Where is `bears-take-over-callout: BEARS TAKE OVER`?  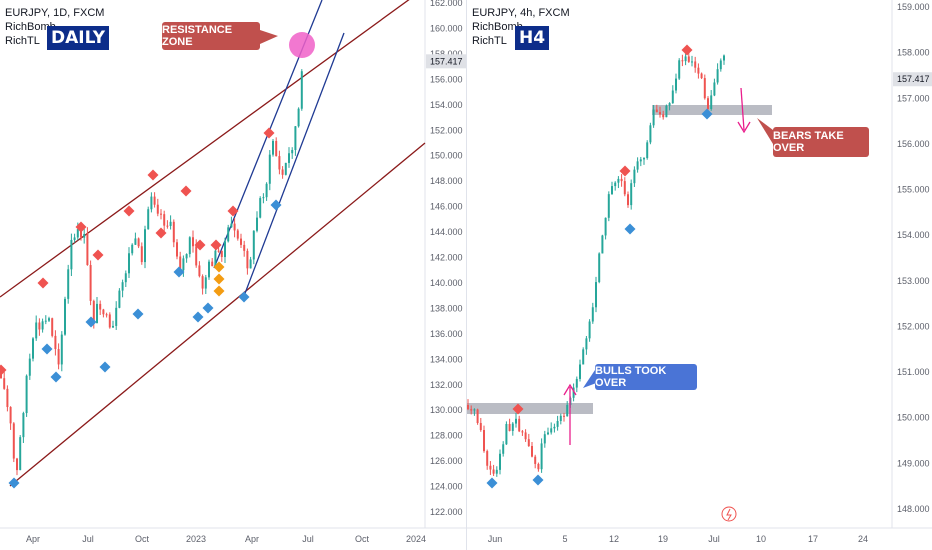 bears-take-over-callout: BEARS TAKE OVER is located at coordinates (821, 142).